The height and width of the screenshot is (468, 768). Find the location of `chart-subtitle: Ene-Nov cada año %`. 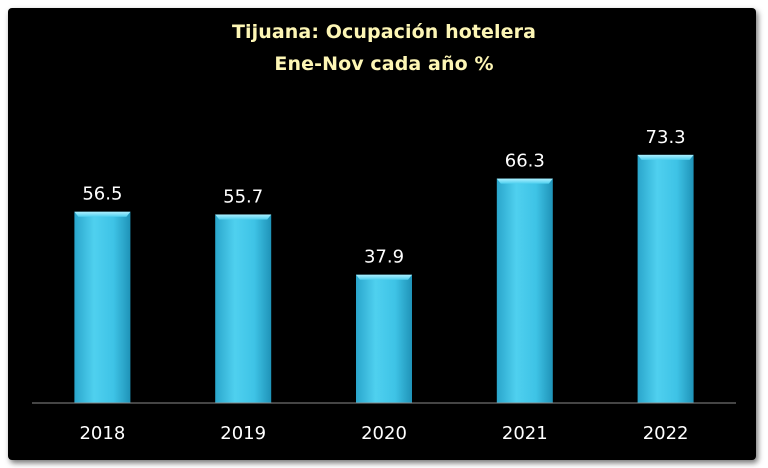

chart-subtitle: Ene-Nov cada año % is located at coordinates (384, 64).